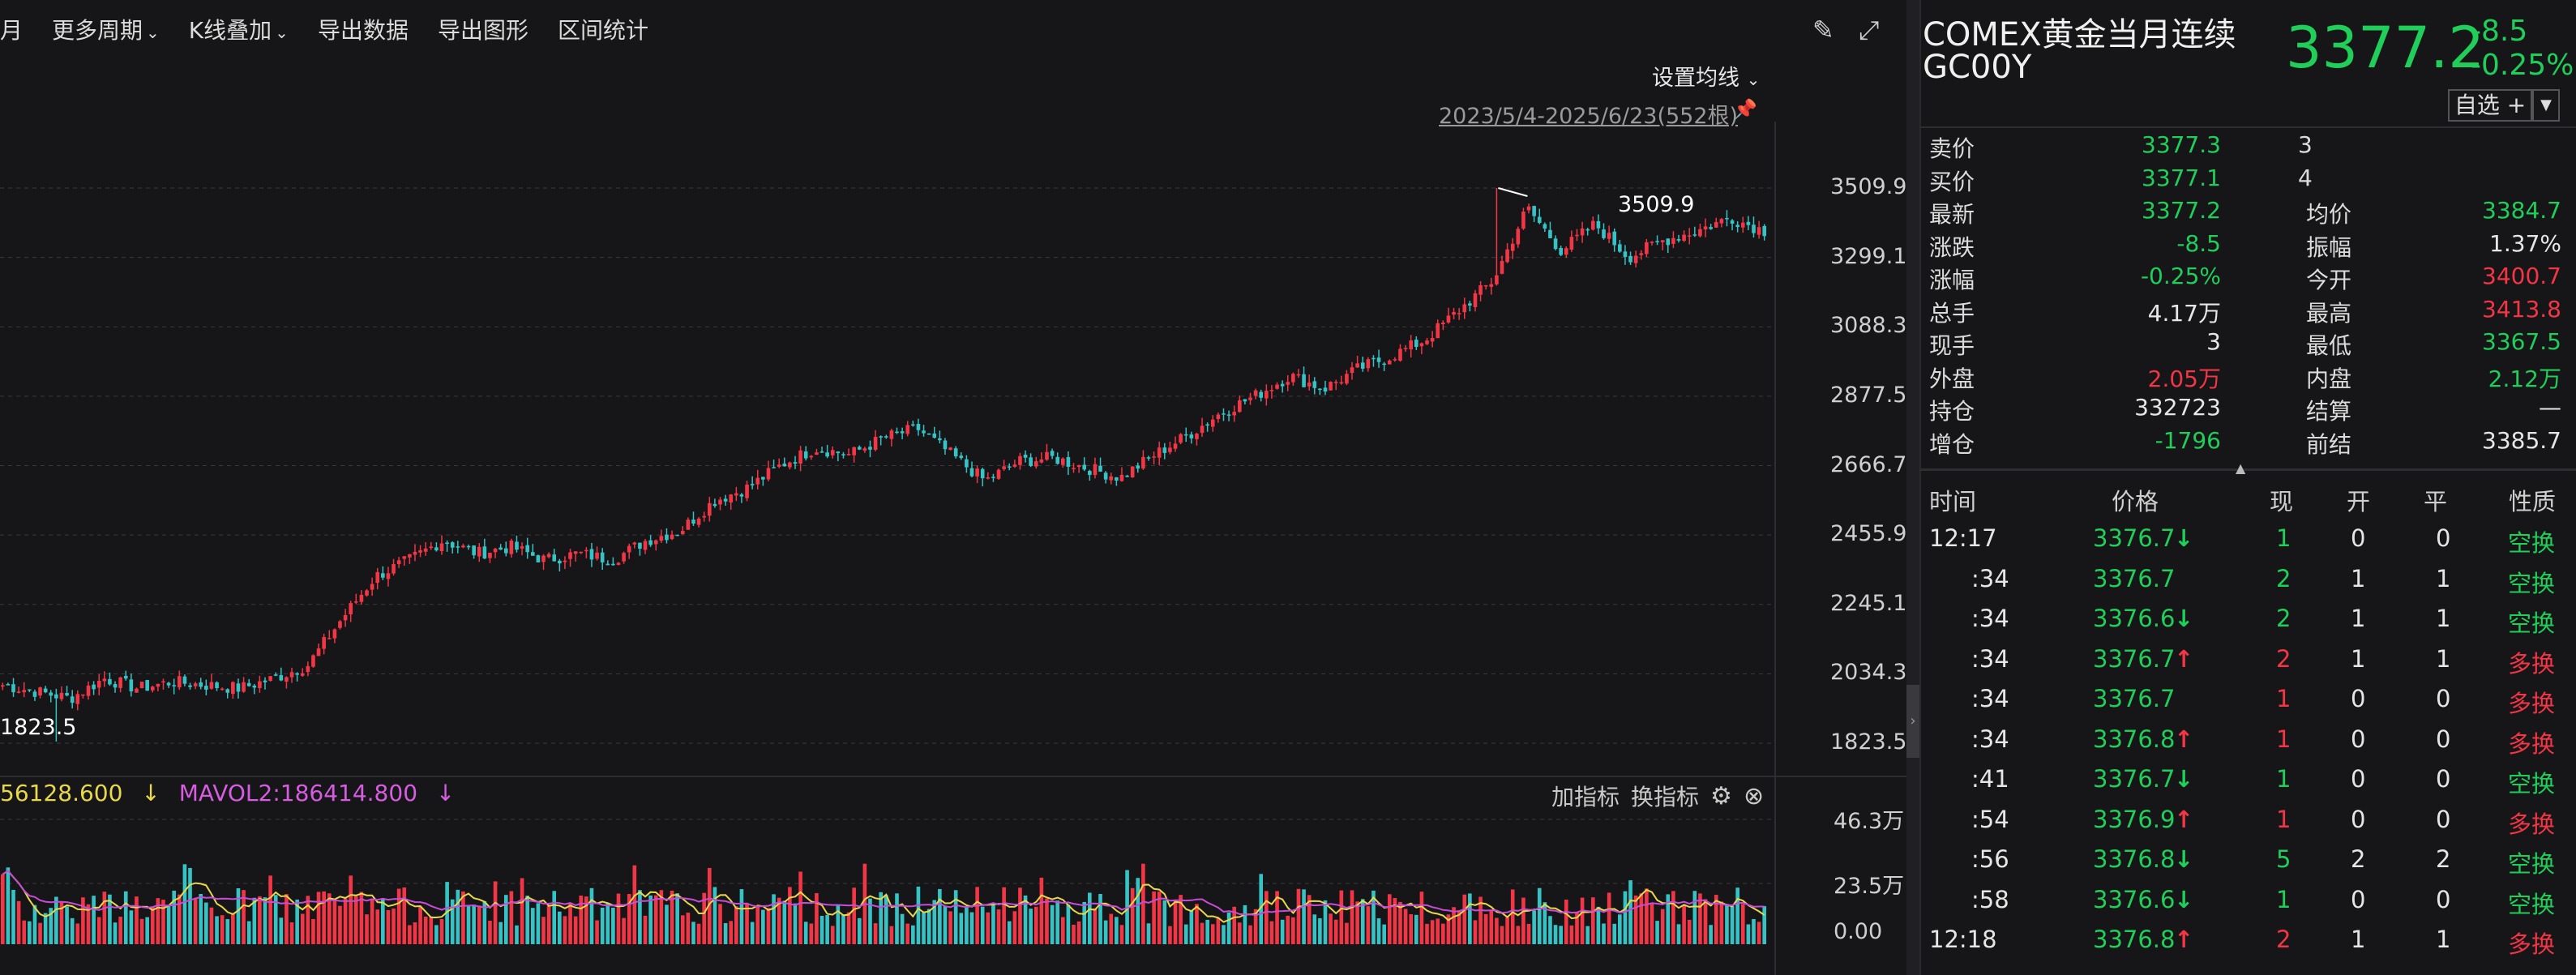 The height and width of the screenshot is (975, 2576). Describe the element at coordinates (1869, 30) in the screenshot. I see `fullscreen-icon: ⤢` at that location.